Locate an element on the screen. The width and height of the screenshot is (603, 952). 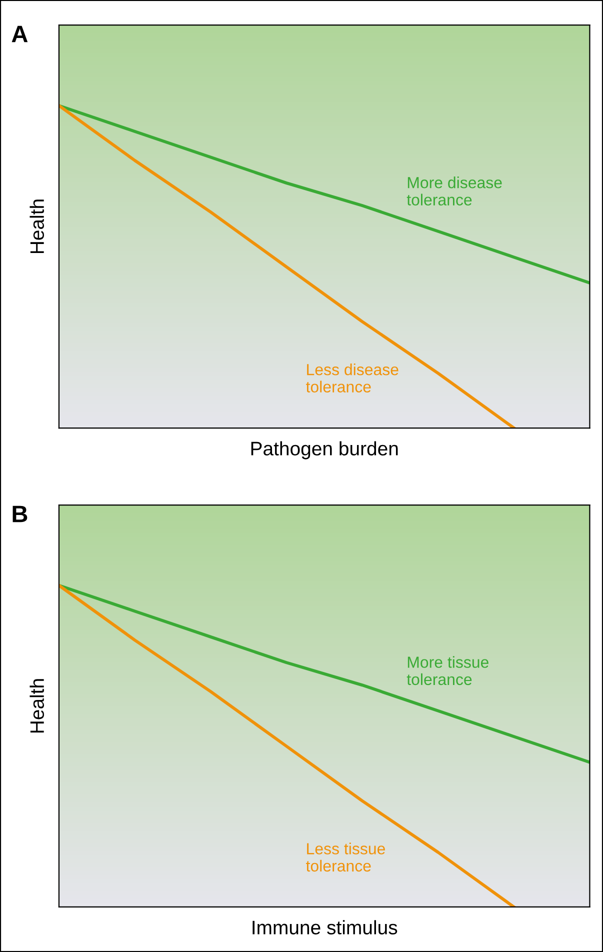
text: A is located at coordinates (20, 34).